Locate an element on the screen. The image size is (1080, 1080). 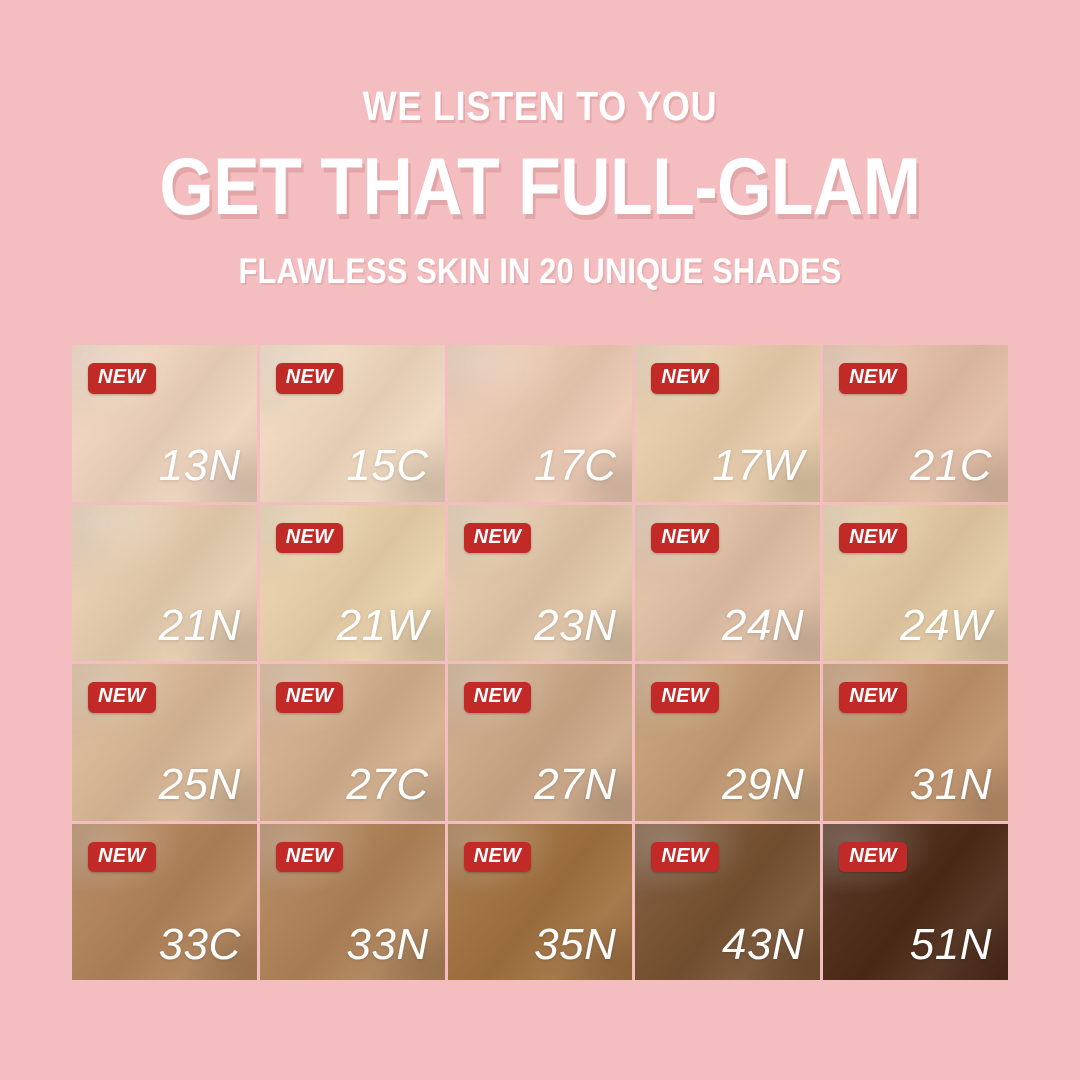
shade-label: 13N is located at coordinates (199, 466).